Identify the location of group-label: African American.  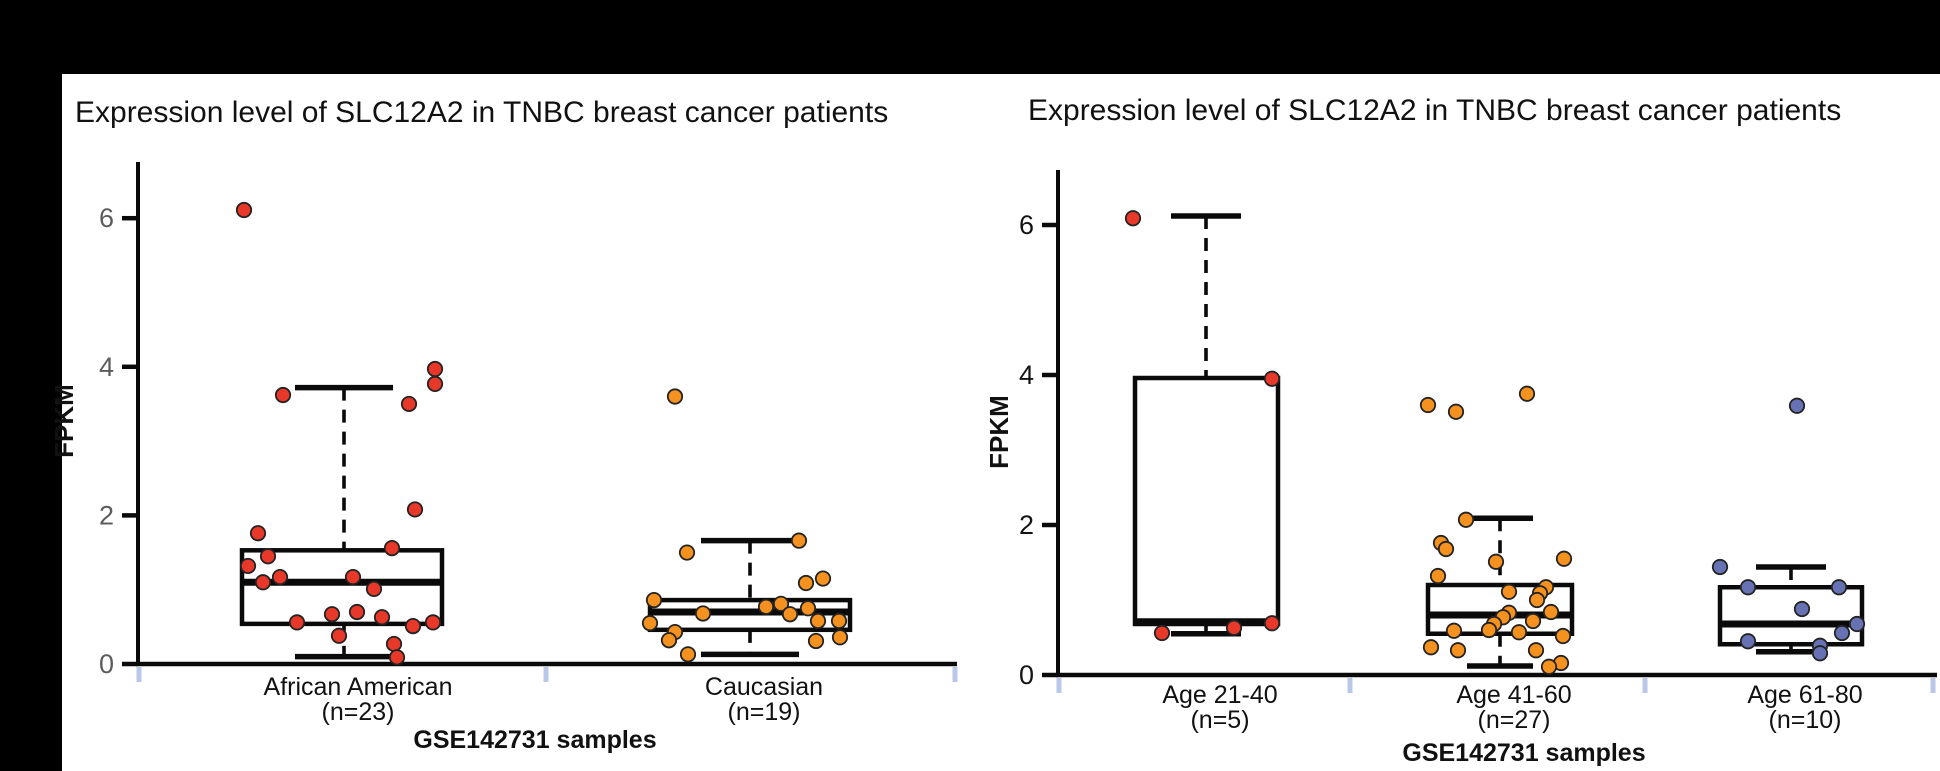
(358, 687).